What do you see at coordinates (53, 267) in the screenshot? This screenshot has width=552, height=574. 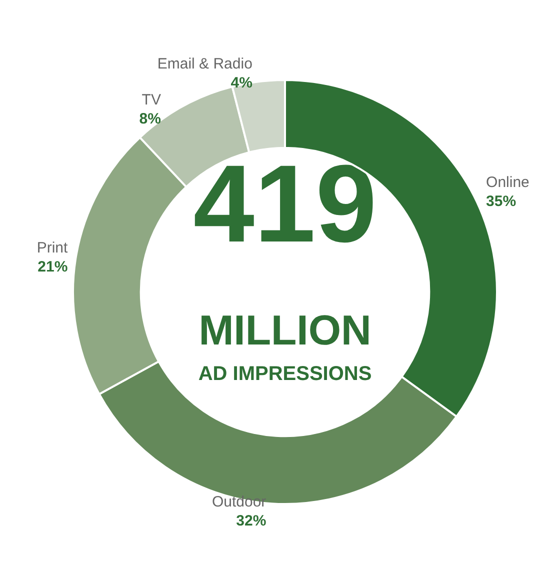 I see `data-label: 21%` at bounding box center [53, 267].